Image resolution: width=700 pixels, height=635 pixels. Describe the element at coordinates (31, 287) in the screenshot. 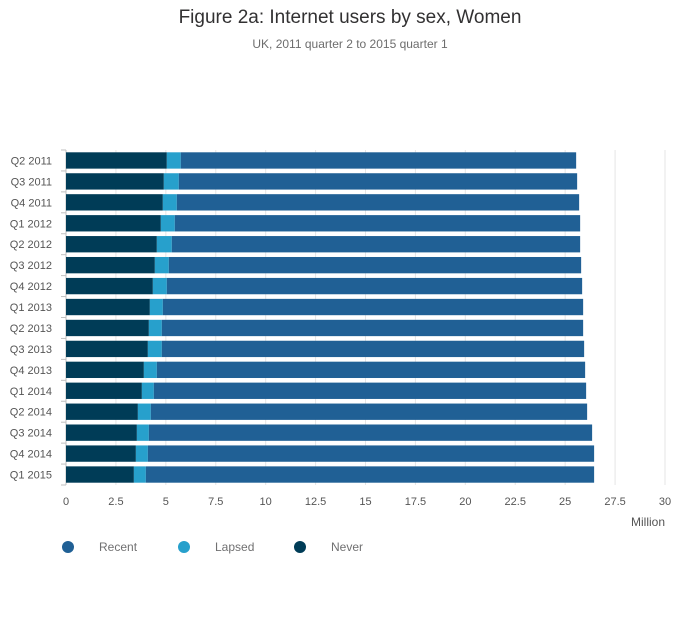

I see `y-tick-label-6: Q4 2012` at that location.